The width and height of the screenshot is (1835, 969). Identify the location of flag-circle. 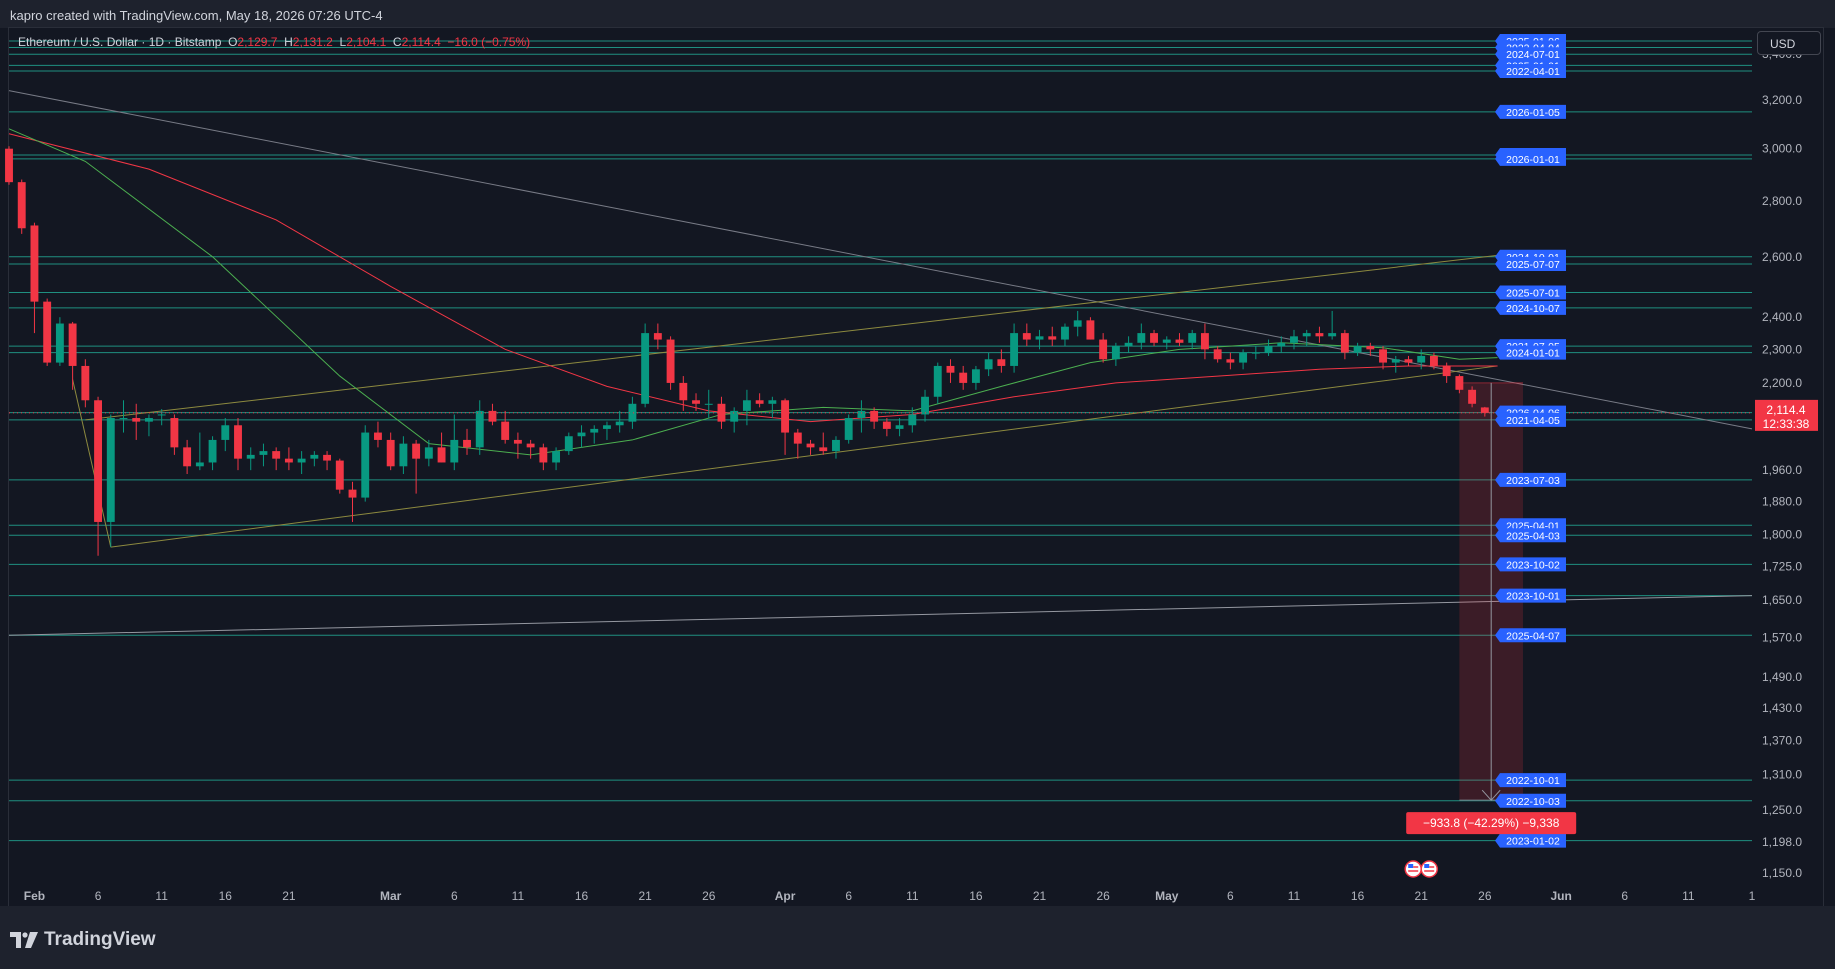
(1413, 869).